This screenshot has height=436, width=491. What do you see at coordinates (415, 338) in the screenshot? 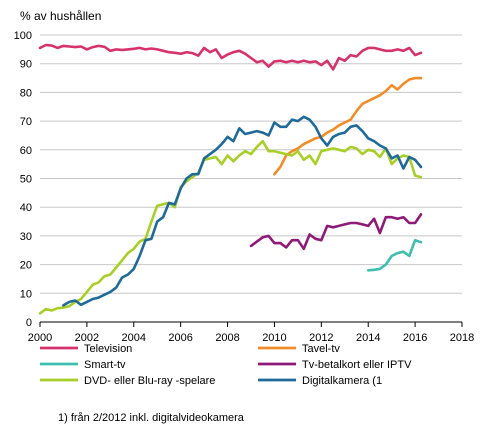
I see `x-tick-label: 2016` at bounding box center [415, 338].